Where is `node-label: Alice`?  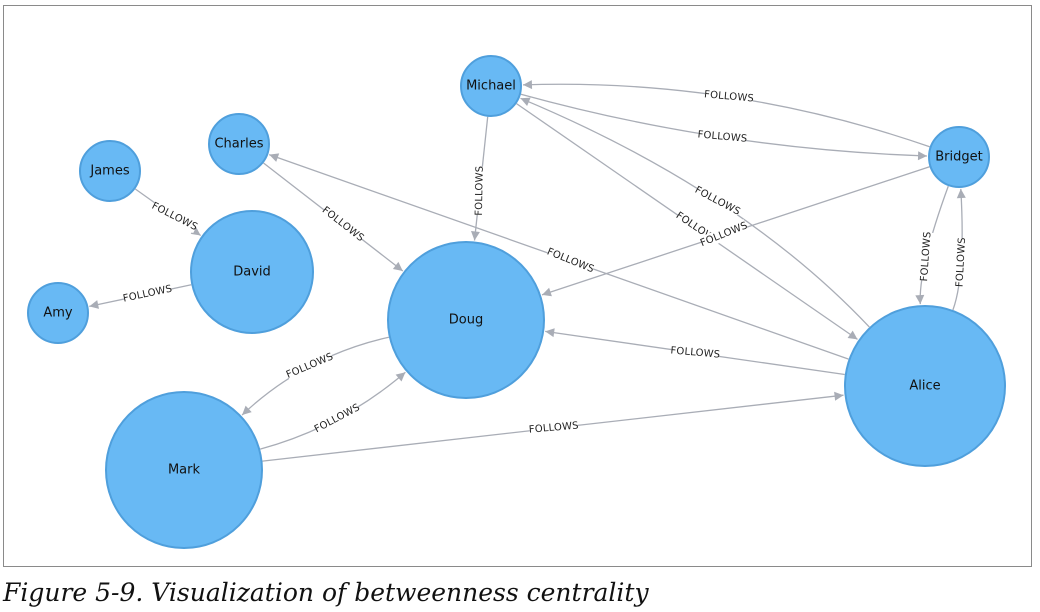
node-label: Alice is located at coordinates (924, 386).